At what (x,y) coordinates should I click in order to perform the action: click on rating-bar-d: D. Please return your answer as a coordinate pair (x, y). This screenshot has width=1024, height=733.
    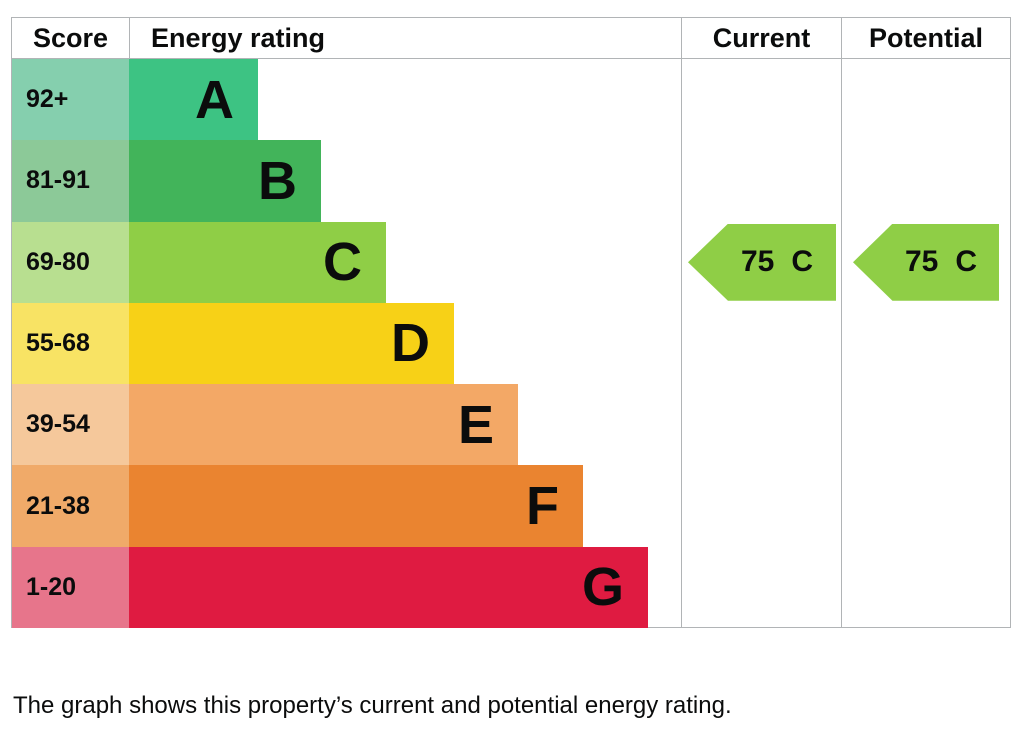
    Looking at the image, I should click on (291, 343).